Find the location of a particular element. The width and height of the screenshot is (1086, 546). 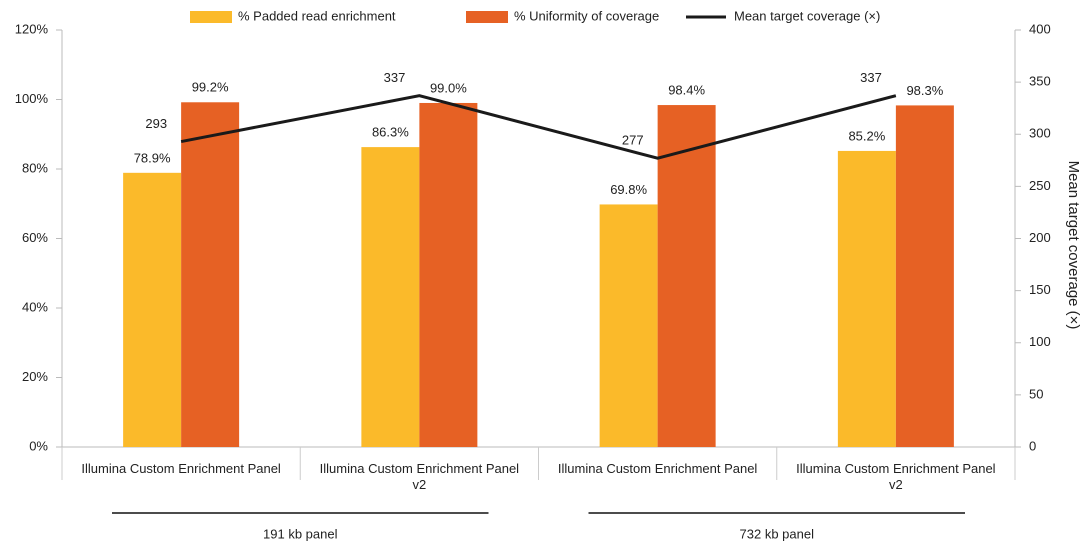

y2-tick-label: 400 is located at coordinates (1040, 28).